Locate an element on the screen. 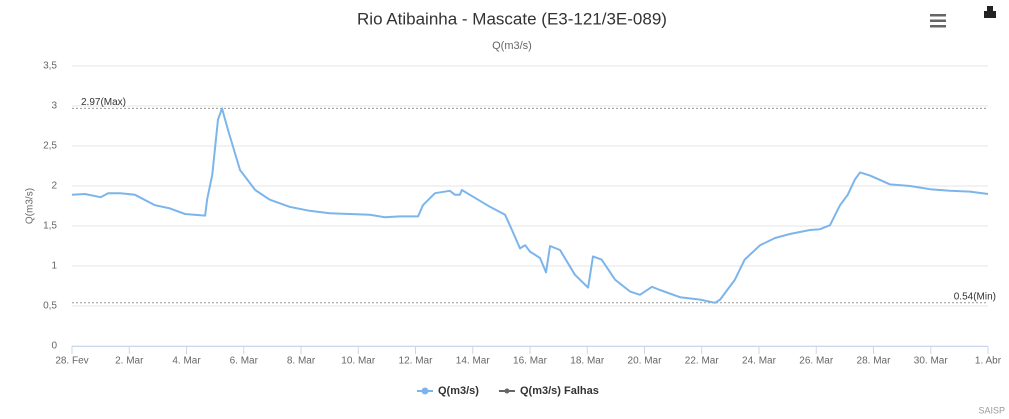  legend-item: Q(m3/s) is located at coordinates (448, 391).